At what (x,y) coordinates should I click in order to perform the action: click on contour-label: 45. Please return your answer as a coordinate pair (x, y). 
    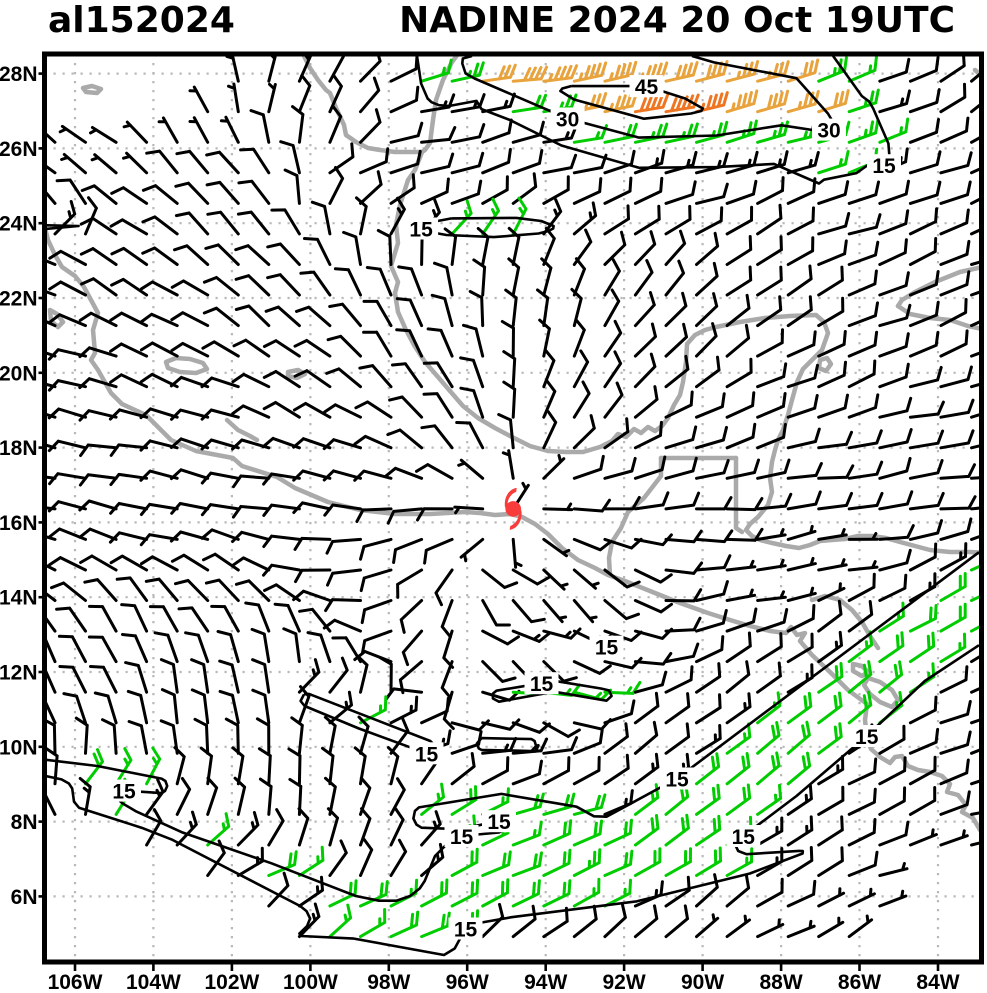
    Looking at the image, I should click on (647, 87).